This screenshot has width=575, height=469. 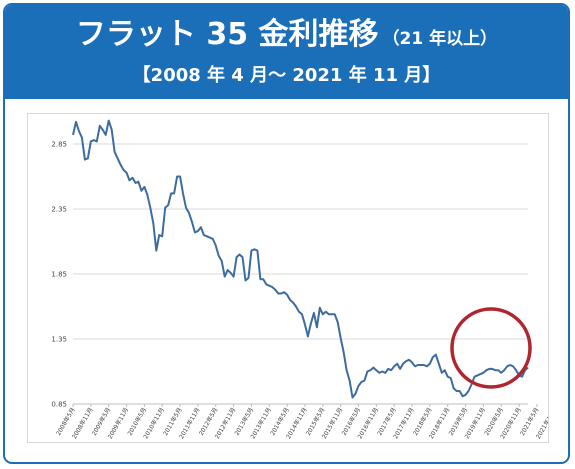 I want to click on title-line: フラット 35 金利推移 （21 年以上）, so click(x=286, y=37).